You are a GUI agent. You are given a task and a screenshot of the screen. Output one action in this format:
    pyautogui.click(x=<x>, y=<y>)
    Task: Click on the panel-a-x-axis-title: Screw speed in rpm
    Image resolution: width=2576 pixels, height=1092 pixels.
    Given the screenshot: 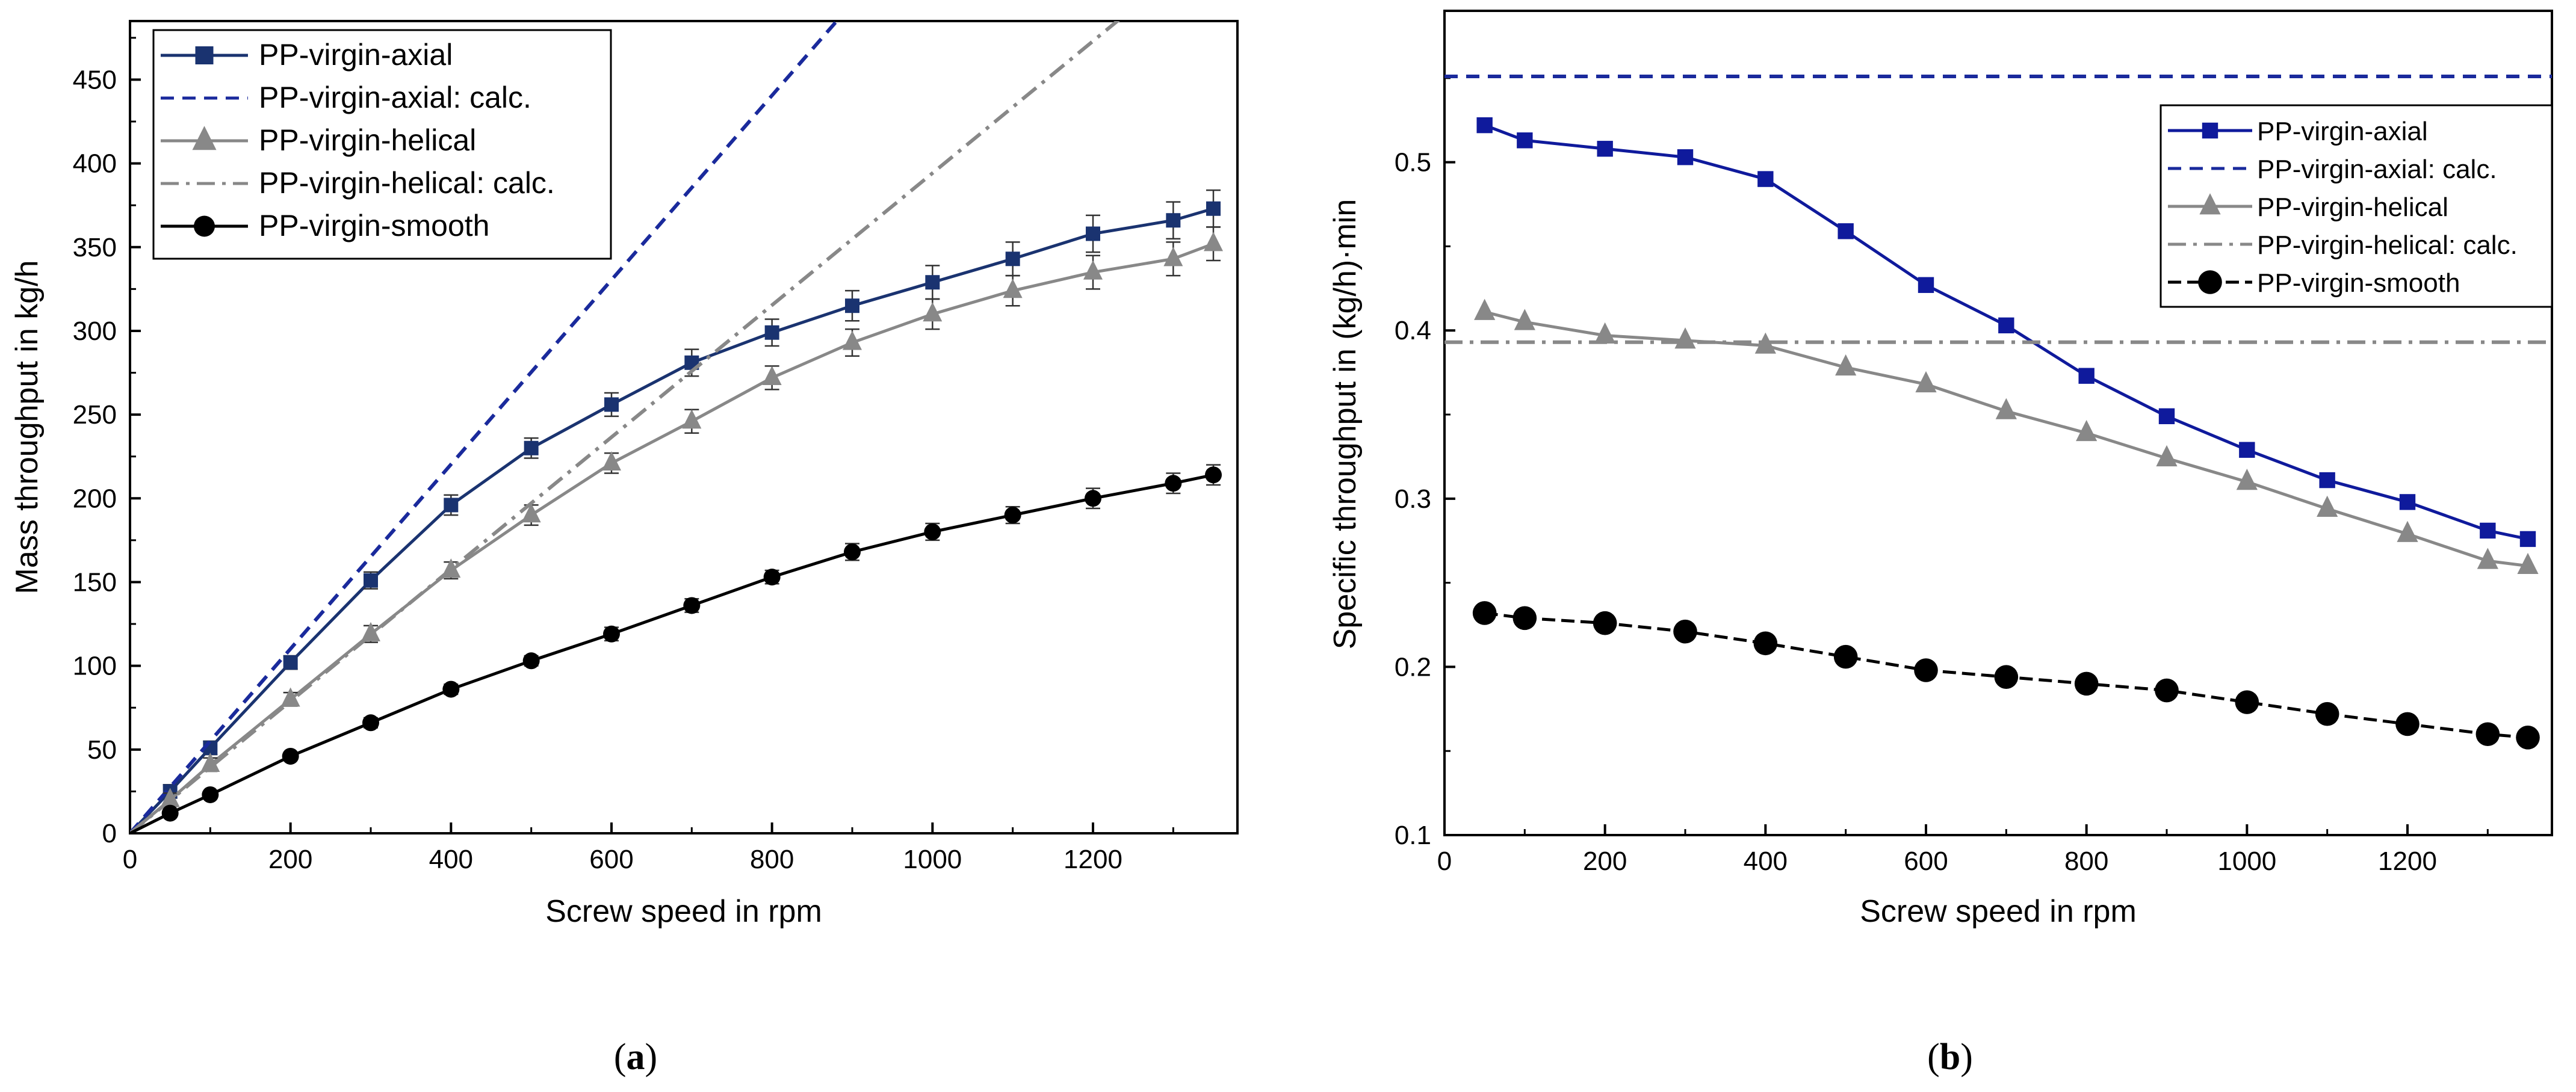 What is the action you would take?
    pyautogui.click(x=683, y=912)
    